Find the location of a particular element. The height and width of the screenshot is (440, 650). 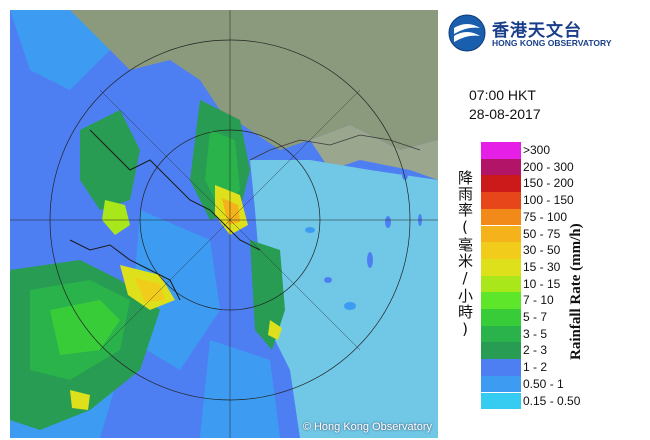

legend-label: >300 is located at coordinates (537, 150).